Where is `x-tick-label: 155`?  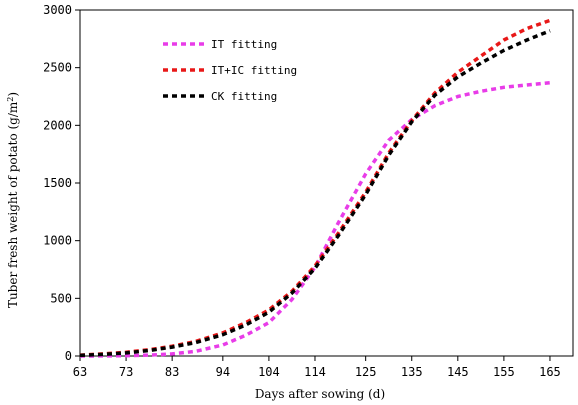 x-tick-label: 155 is located at coordinates (504, 372).